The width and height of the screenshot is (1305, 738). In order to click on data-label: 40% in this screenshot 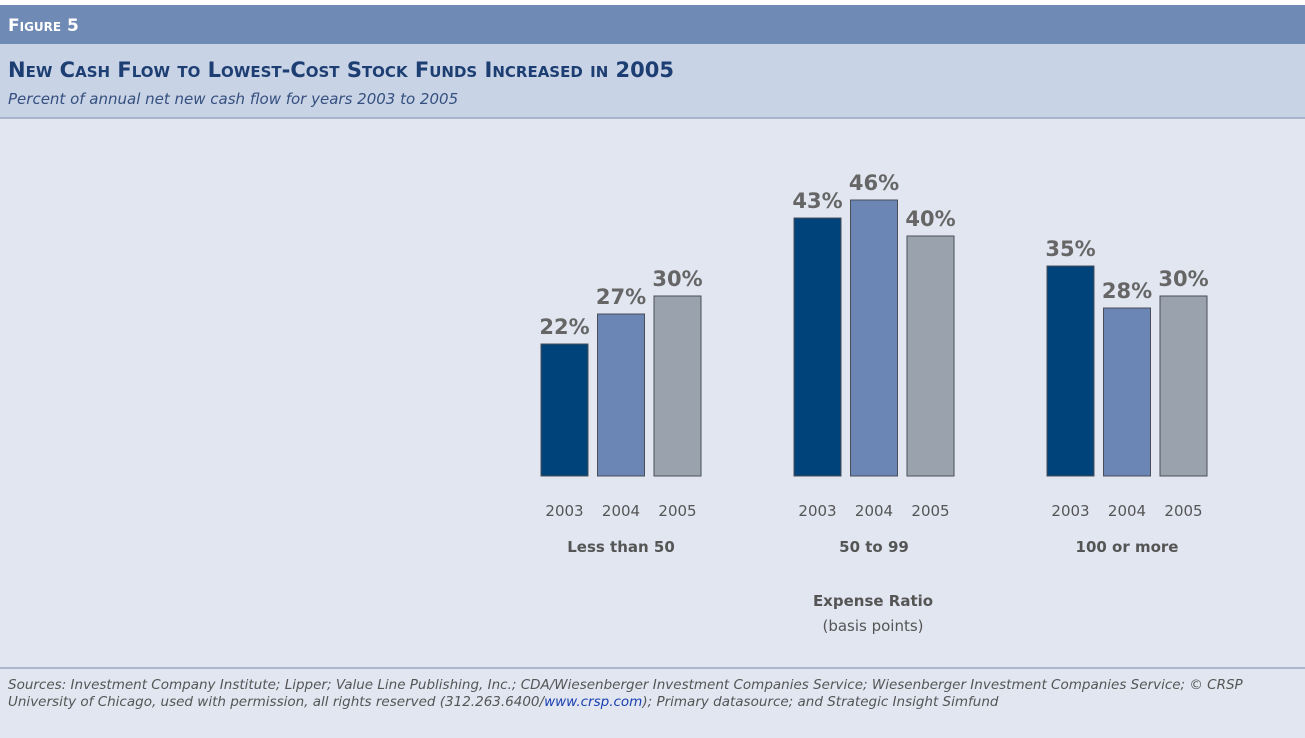, I will do `click(930, 219)`.